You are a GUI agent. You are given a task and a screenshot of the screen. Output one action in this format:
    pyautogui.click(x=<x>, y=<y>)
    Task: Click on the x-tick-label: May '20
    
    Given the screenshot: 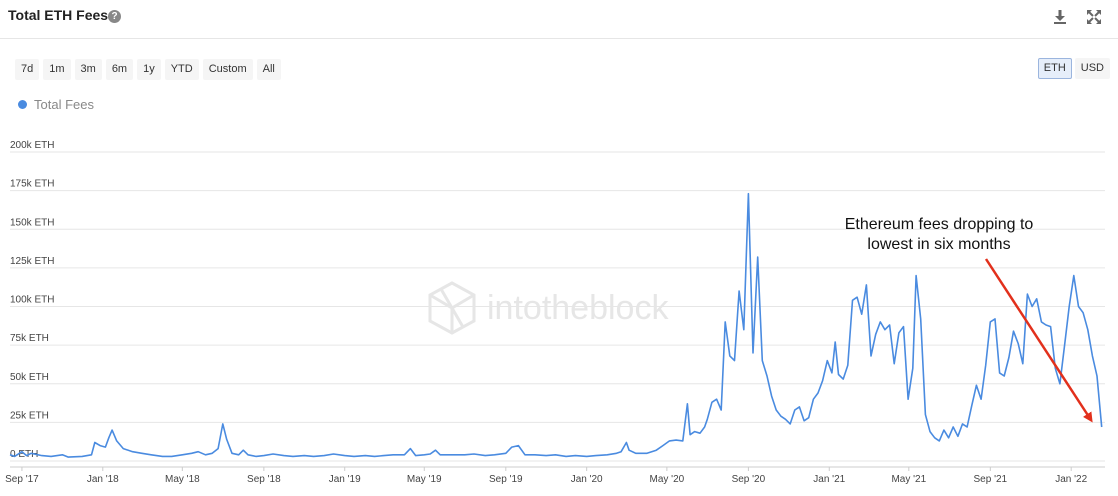 What is the action you would take?
    pyautogui.click(x=667, y=479)
    